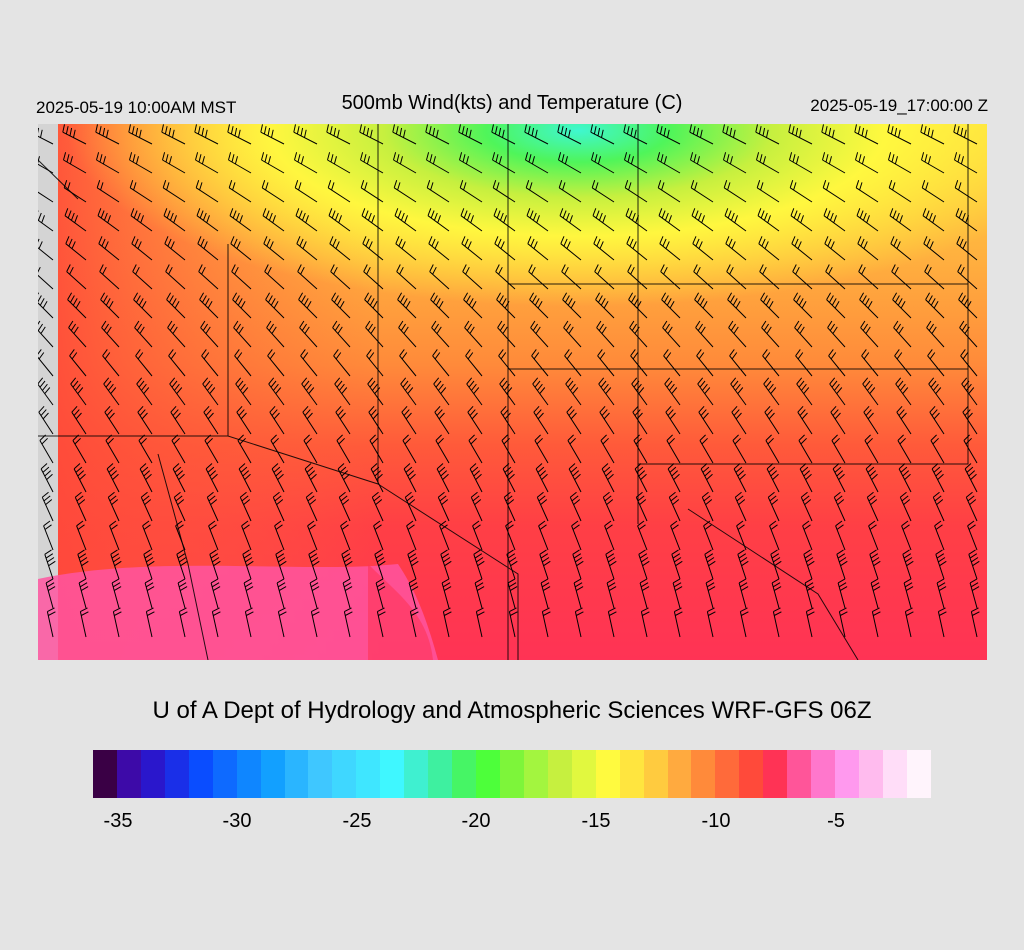 Image resolution: width=1024 pixels, height=950 pixels. Describe the element at coordinates (357, 821) in the screenshot. I see `colorbar-tick-label: -25` at that location.